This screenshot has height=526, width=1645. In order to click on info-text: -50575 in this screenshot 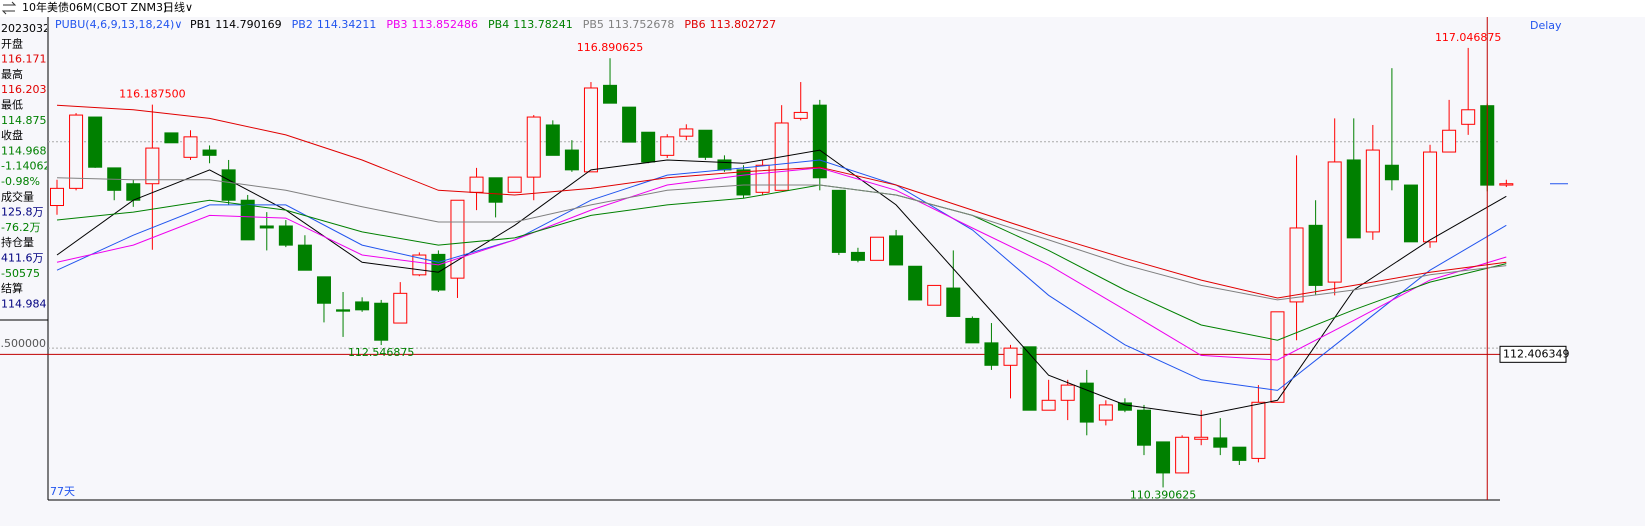, I will do `click(20, 273)`.